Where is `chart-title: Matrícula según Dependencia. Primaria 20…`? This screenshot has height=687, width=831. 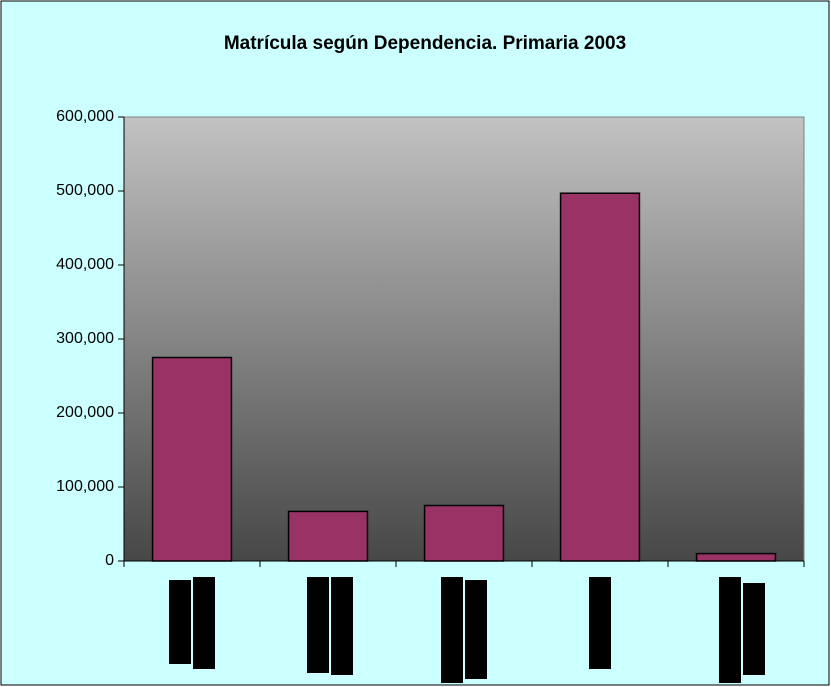 chart-title: Matrícula según Dependencia. Primaria 20… is located at coordinates (425, 43).